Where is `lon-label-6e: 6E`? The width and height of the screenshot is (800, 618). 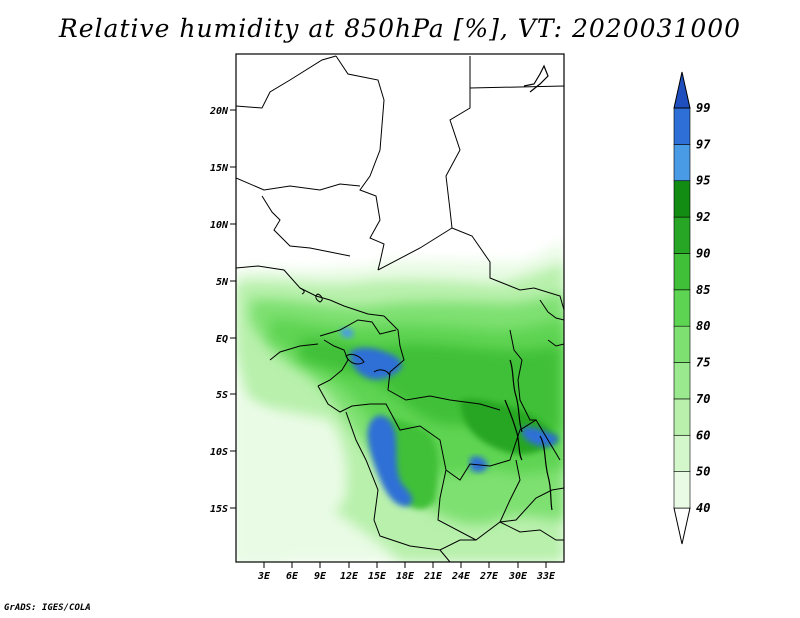 lon-label-6e: 6E is located at coordinates (292, 576).